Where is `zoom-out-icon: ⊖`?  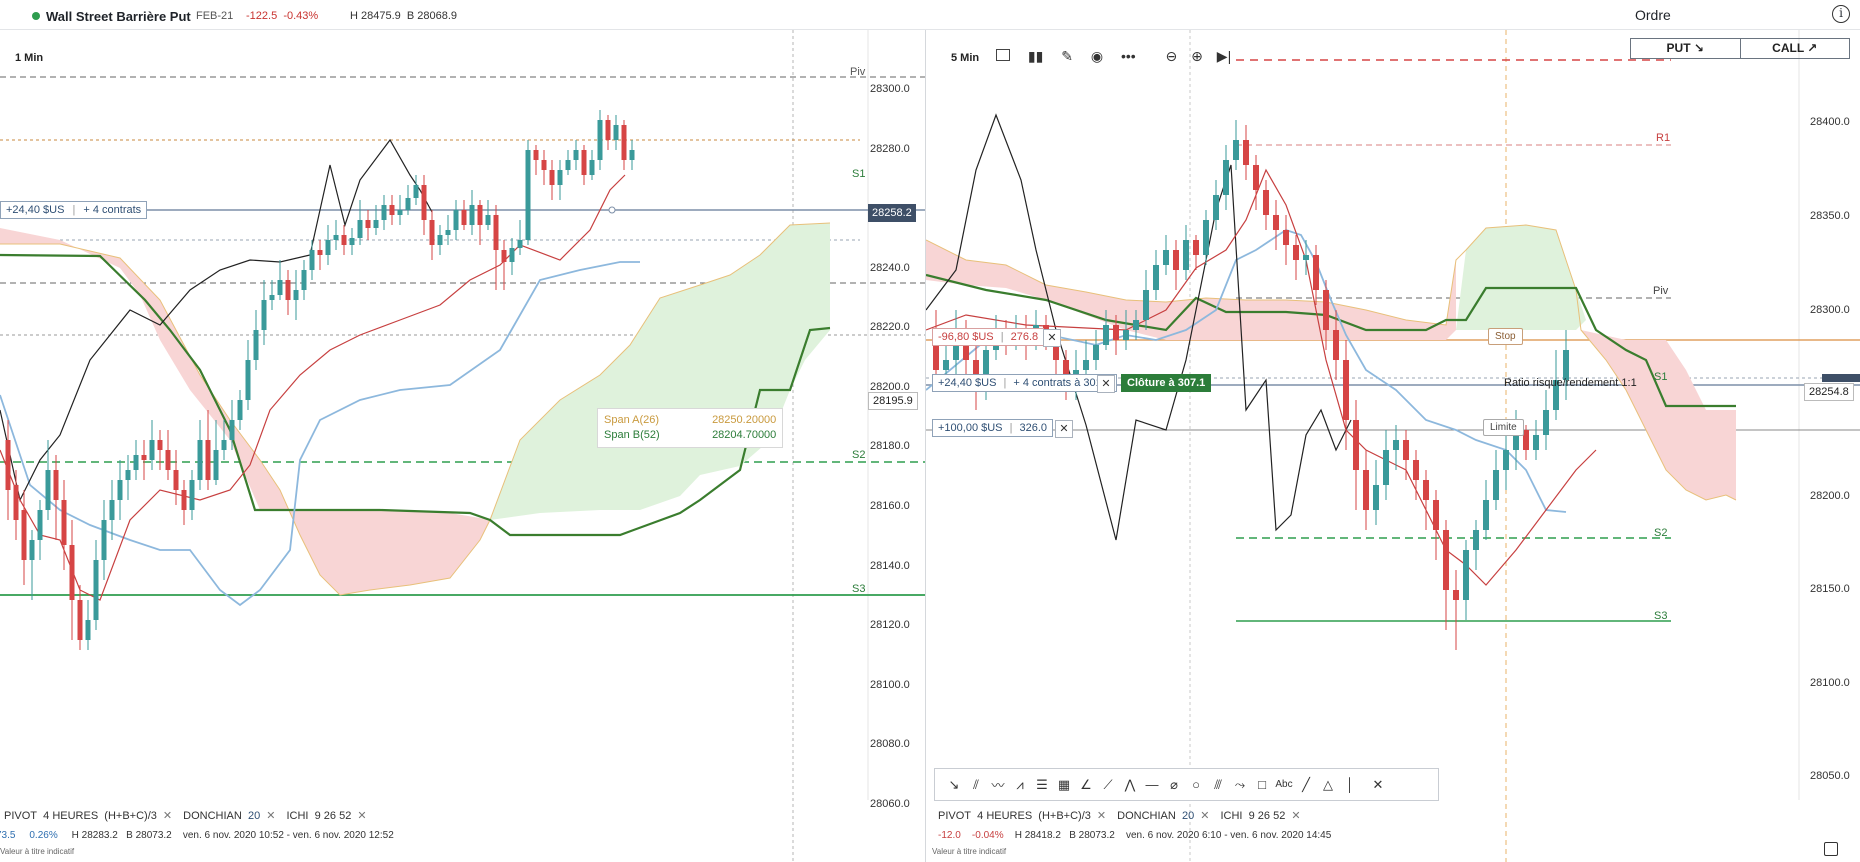
zoom-out-icon: ⊖ is located at coordinates (1171, 56).